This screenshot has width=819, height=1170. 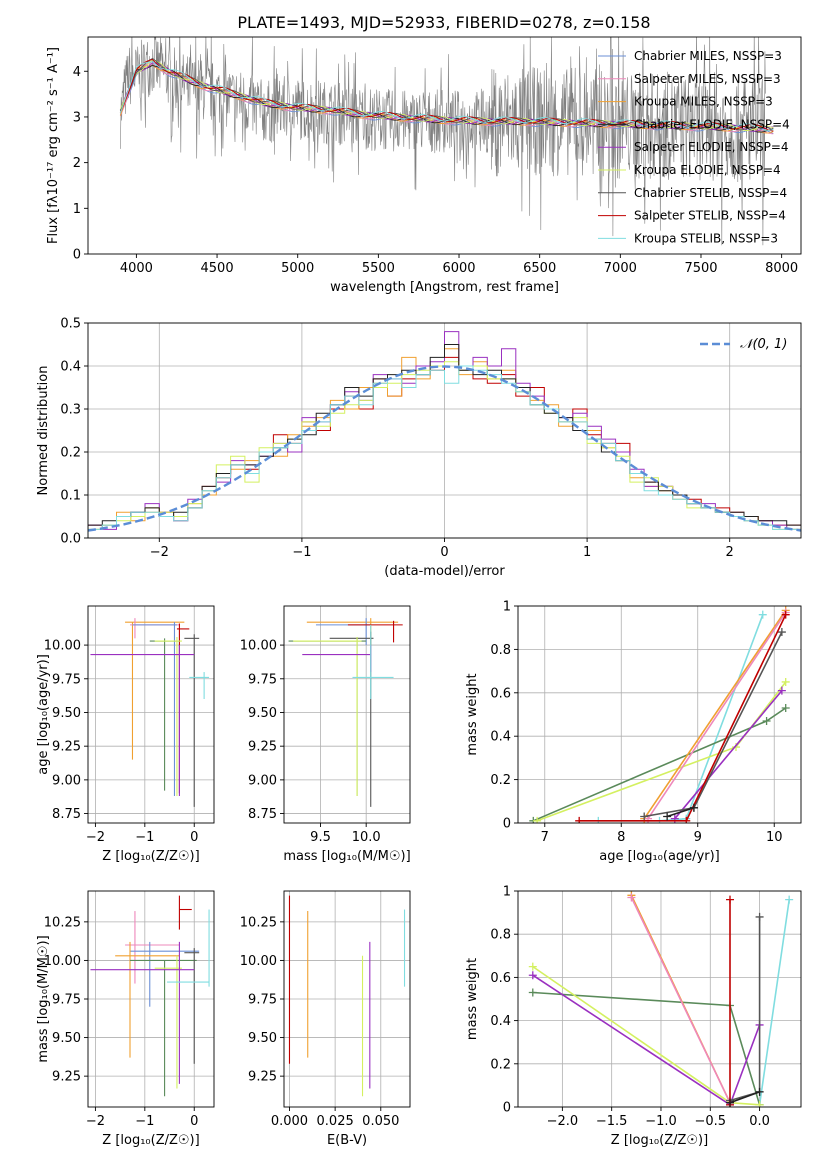 I want to click on y-tick-label: 4, so click(x=77, y=72).